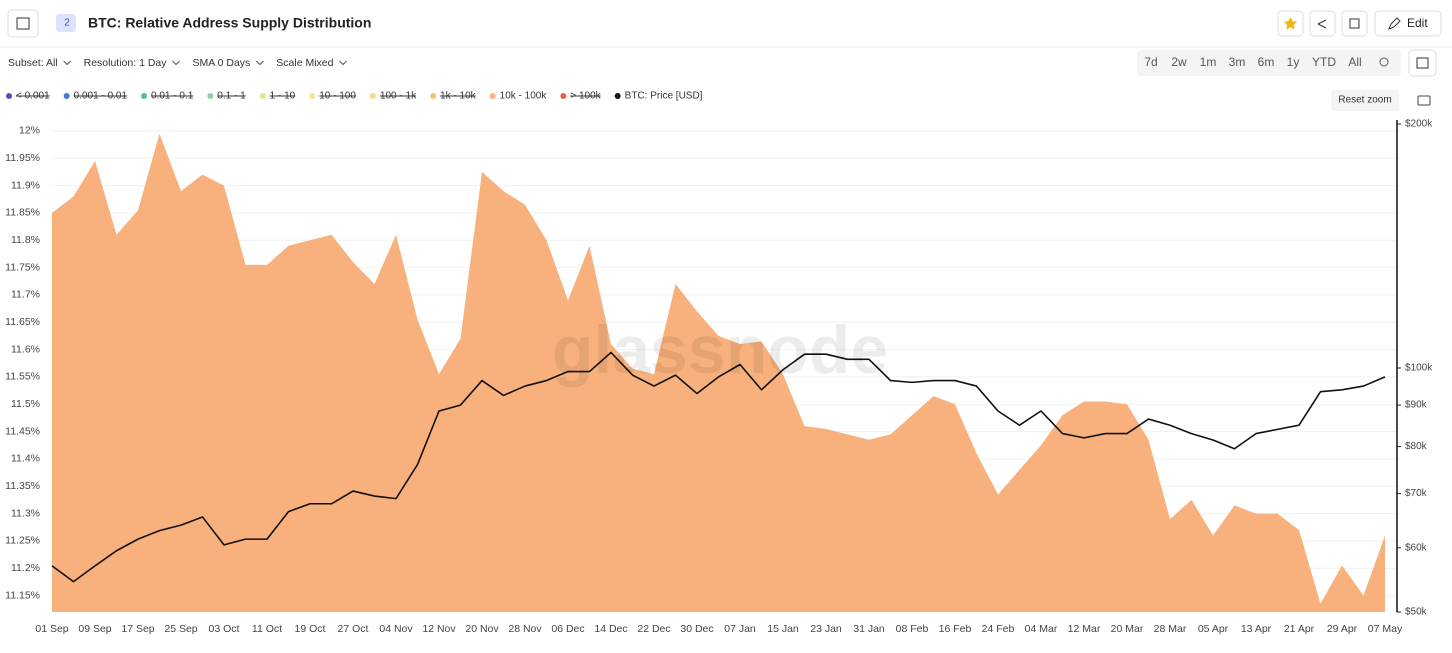  What do you see at coordinates (740, 629) in the screenshot?
I see `x-tick-label: 07 Jan` at bounding box center [740, 629].